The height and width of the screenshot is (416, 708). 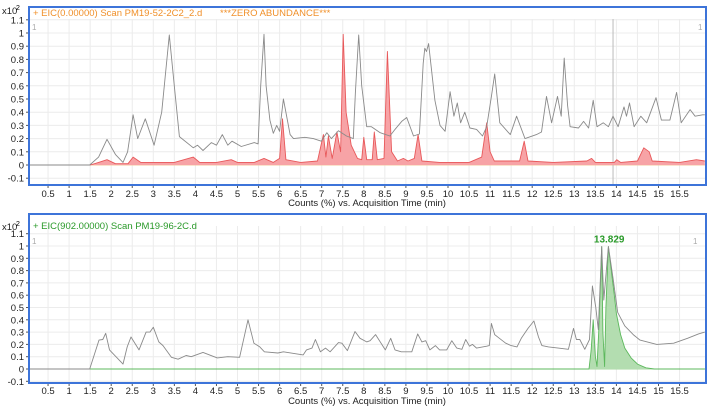 I want to click on x-tick-label: 5.5, so click(x=258, y=194).